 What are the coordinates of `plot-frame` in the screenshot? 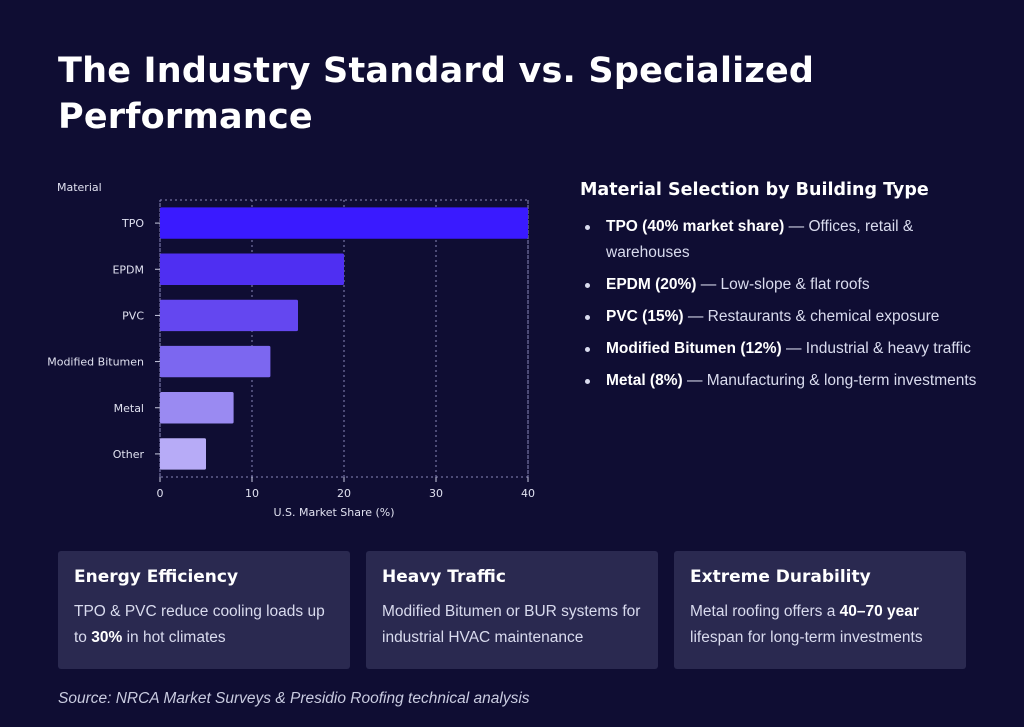 It's located at (344, 338).